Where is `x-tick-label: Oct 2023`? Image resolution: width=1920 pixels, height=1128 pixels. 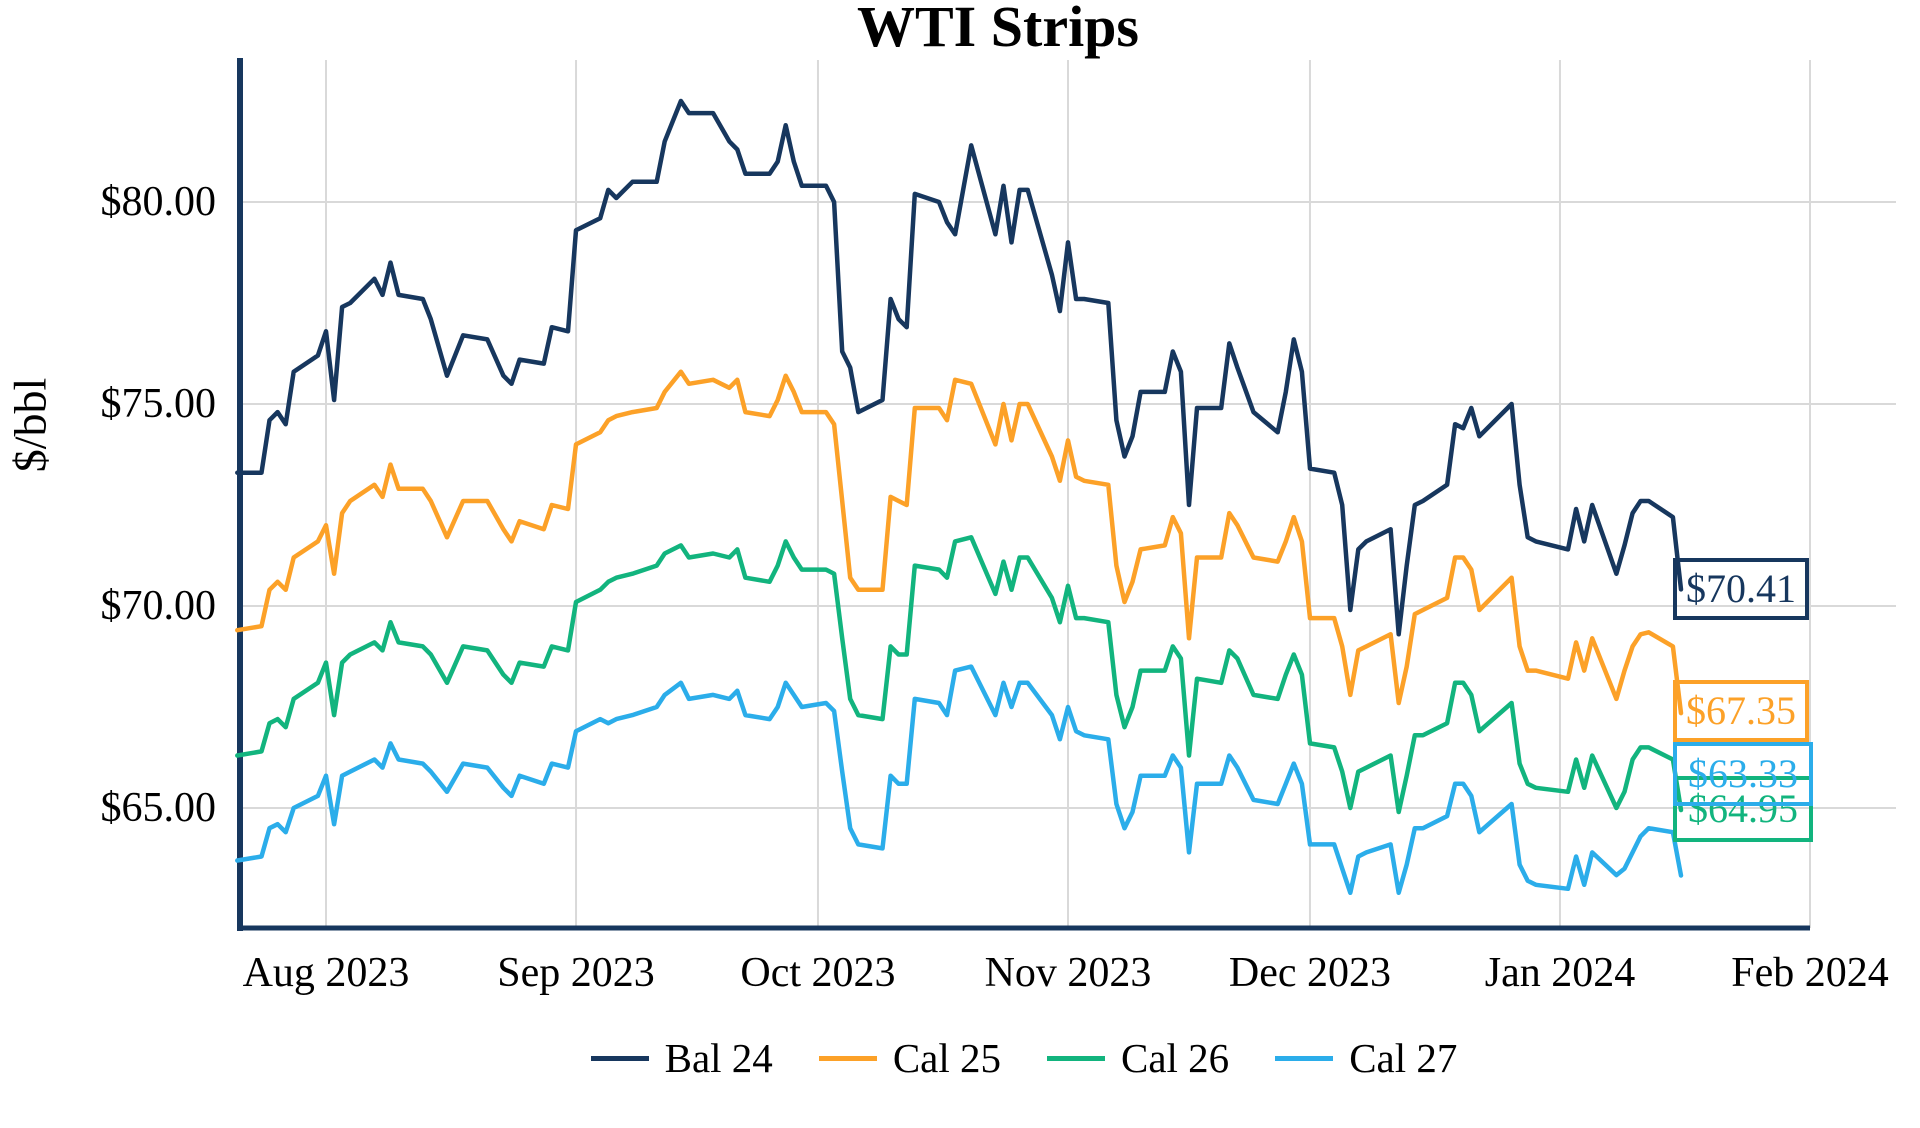
x-tick-label: Oct 2023 is located at coordinates (818, 973).